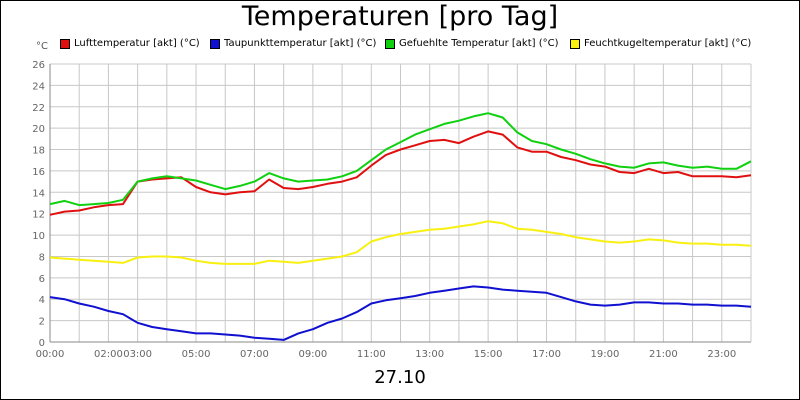 This screenshot has height=400, width=800. Describe the element at coordinates (38, 215) in the screenshot. I see `y-tick-label: 12` at that location.